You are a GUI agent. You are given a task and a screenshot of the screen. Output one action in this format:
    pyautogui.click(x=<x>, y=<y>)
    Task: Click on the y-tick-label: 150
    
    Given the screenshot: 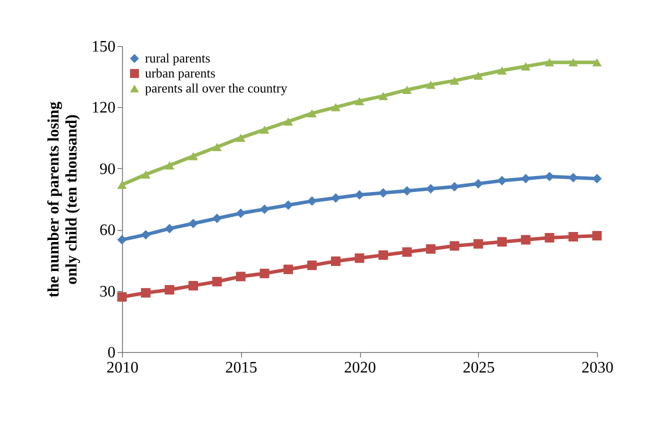 What is the action you would take?
    pyautogui.click(x=104, y=47)
    